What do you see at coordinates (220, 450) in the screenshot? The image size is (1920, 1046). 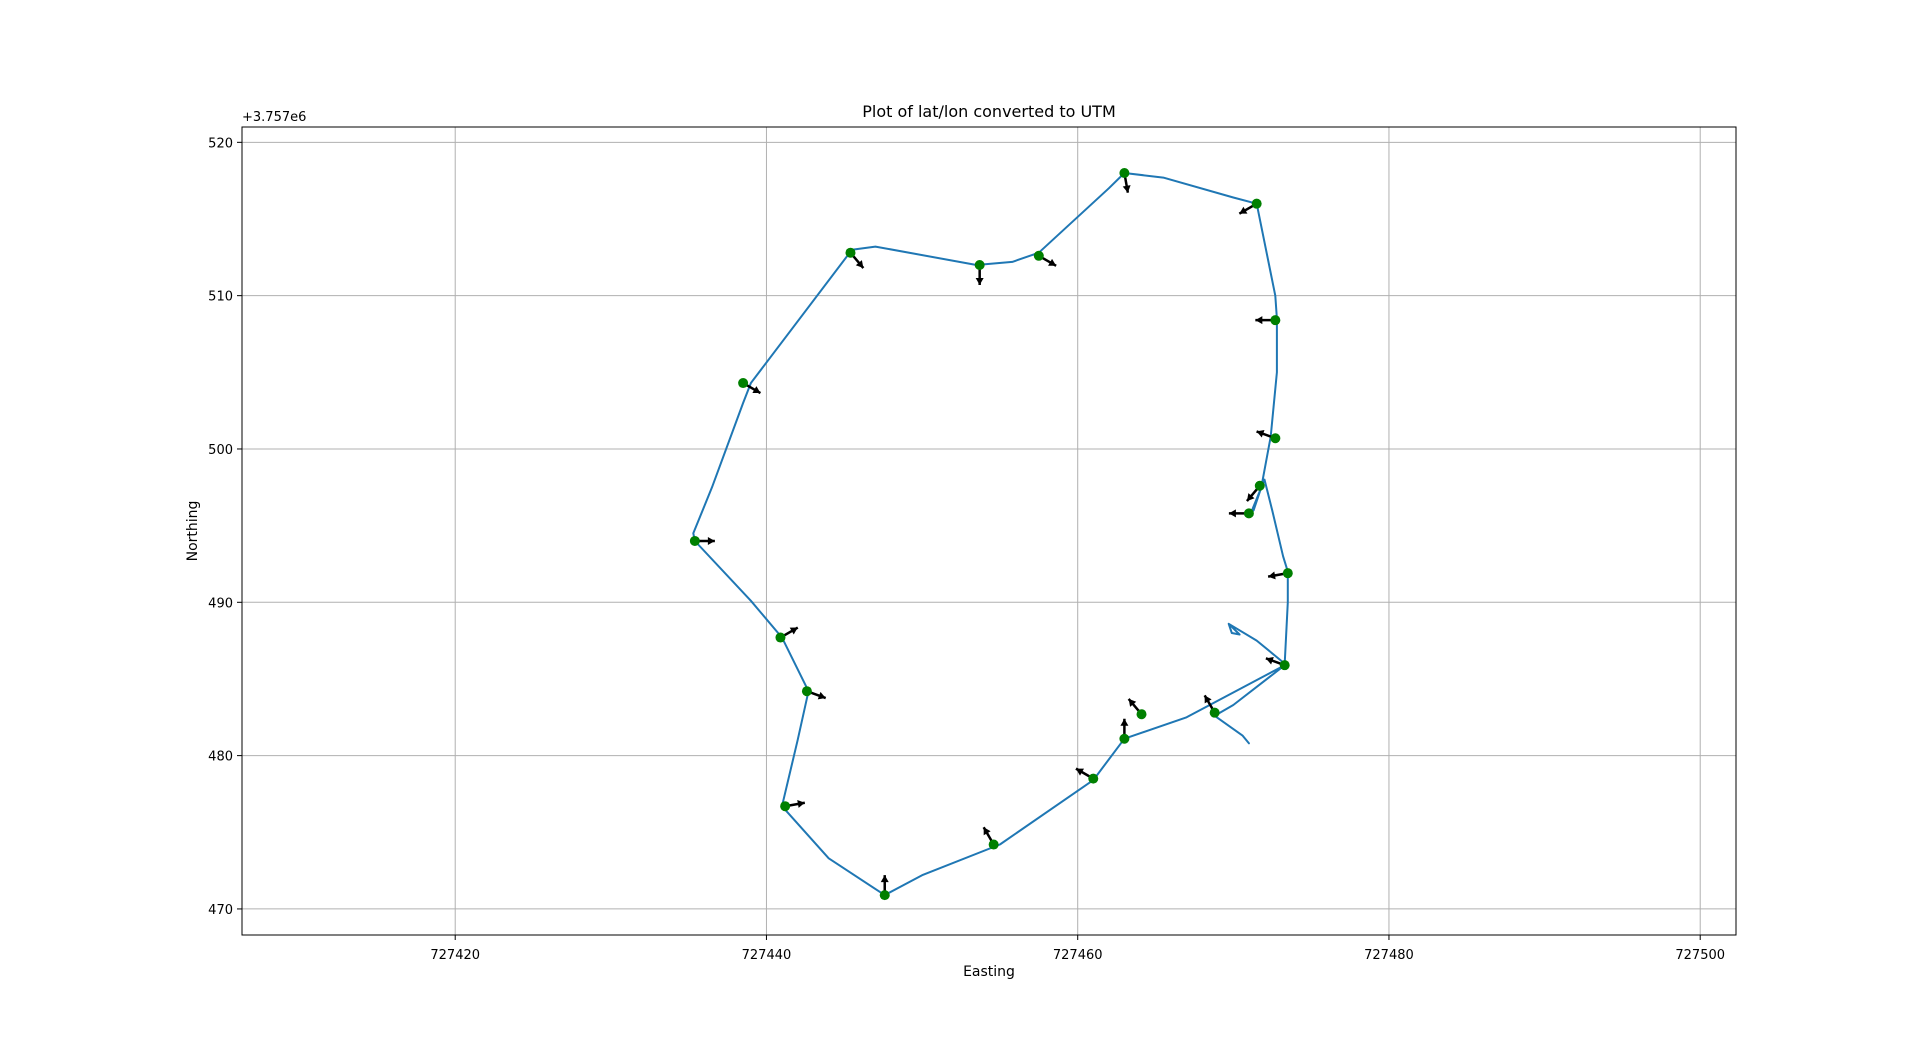 I see `y-tick-label: 500` at bounding box center [220, 450].